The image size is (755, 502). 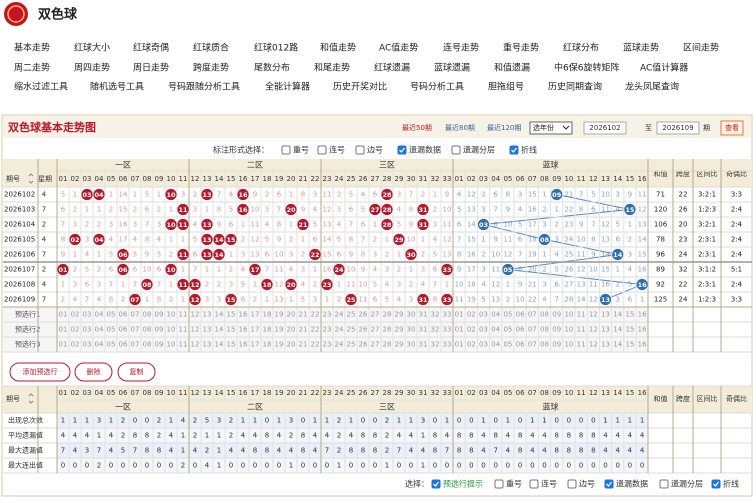 What do you see at coordinates (664, 68) in the screenshot?
I see `nav-link: AC值计算器` at bounding box center [664, 68].